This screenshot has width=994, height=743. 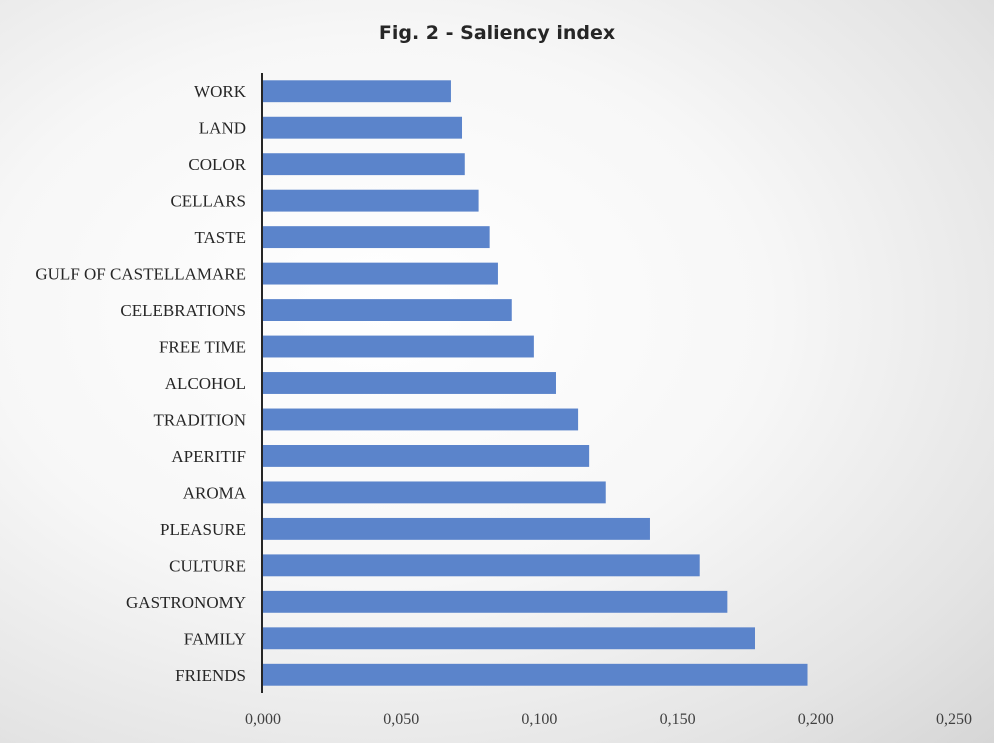 I want to click on x-tick-label: 0,150, so click(x=678, y=719).